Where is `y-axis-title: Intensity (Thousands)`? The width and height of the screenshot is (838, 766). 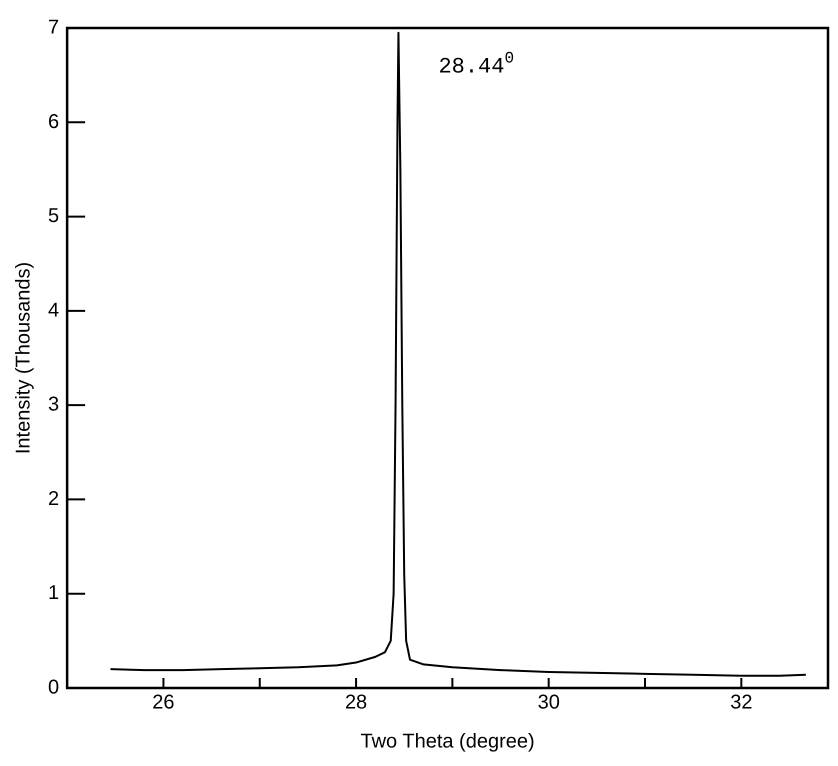 y-axis-title: Intensity (Thousands) is located at coordinates (23, 358).